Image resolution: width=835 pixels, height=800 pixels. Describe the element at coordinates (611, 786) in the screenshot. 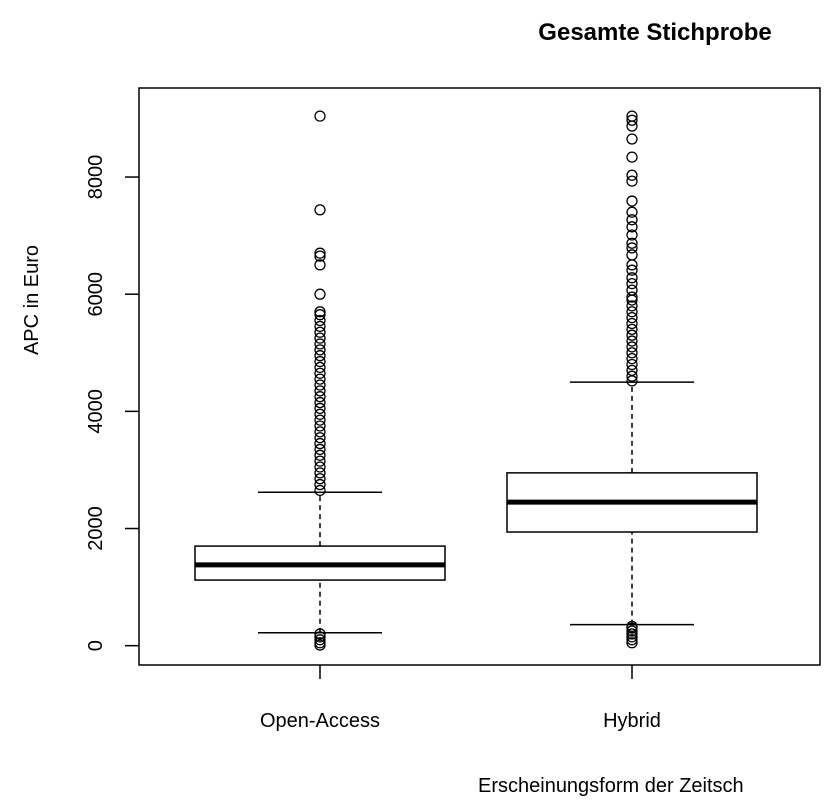

I see `x-axis-label: Erscheinungsform der Zeitsch` at that location.